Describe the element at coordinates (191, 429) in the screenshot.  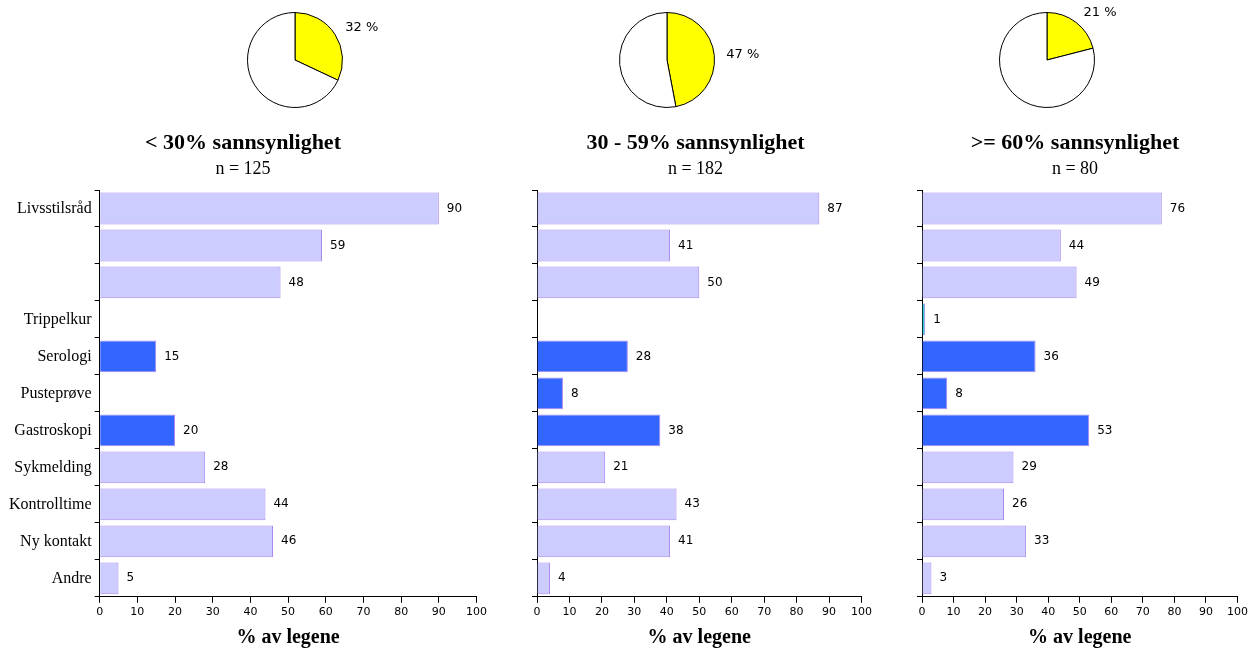
I see `data-label: 20` at that location.